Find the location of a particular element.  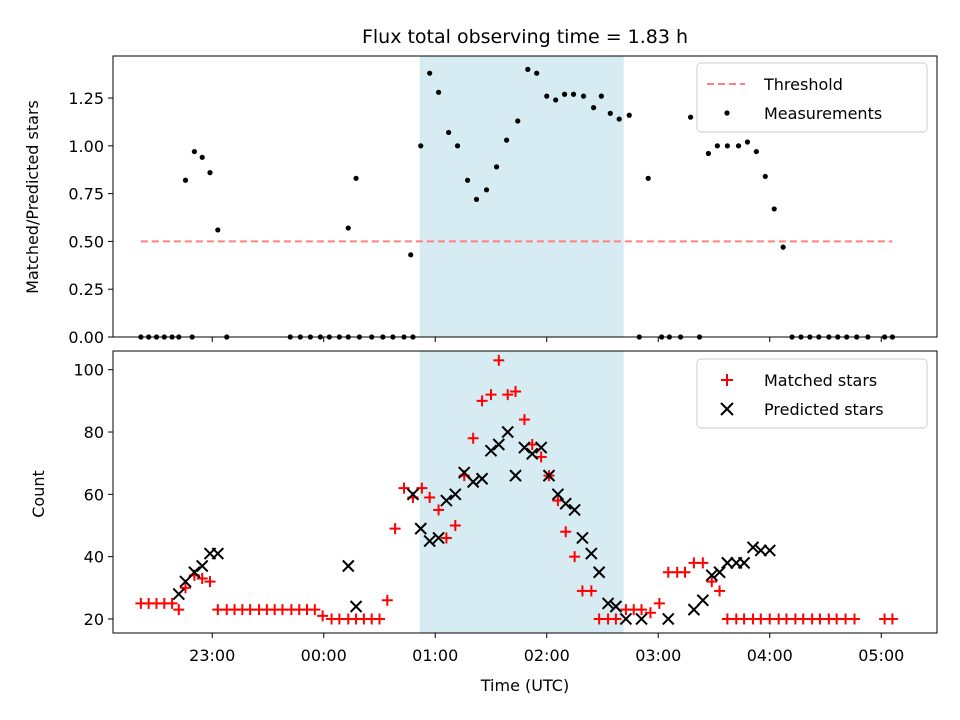

bottom-x-tick-label: 04:00 is located at coordinates (770, 655).